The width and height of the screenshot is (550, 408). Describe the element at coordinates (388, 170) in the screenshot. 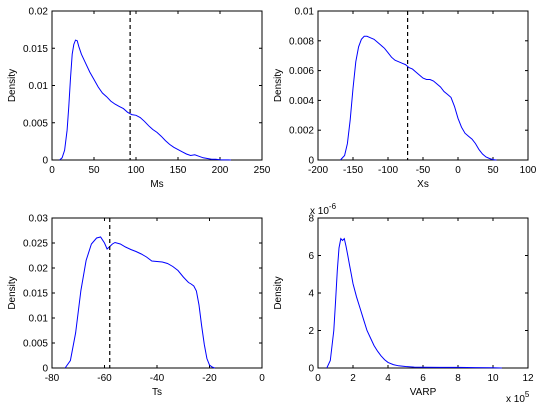

I see `x-tick-label: -100` at that location.